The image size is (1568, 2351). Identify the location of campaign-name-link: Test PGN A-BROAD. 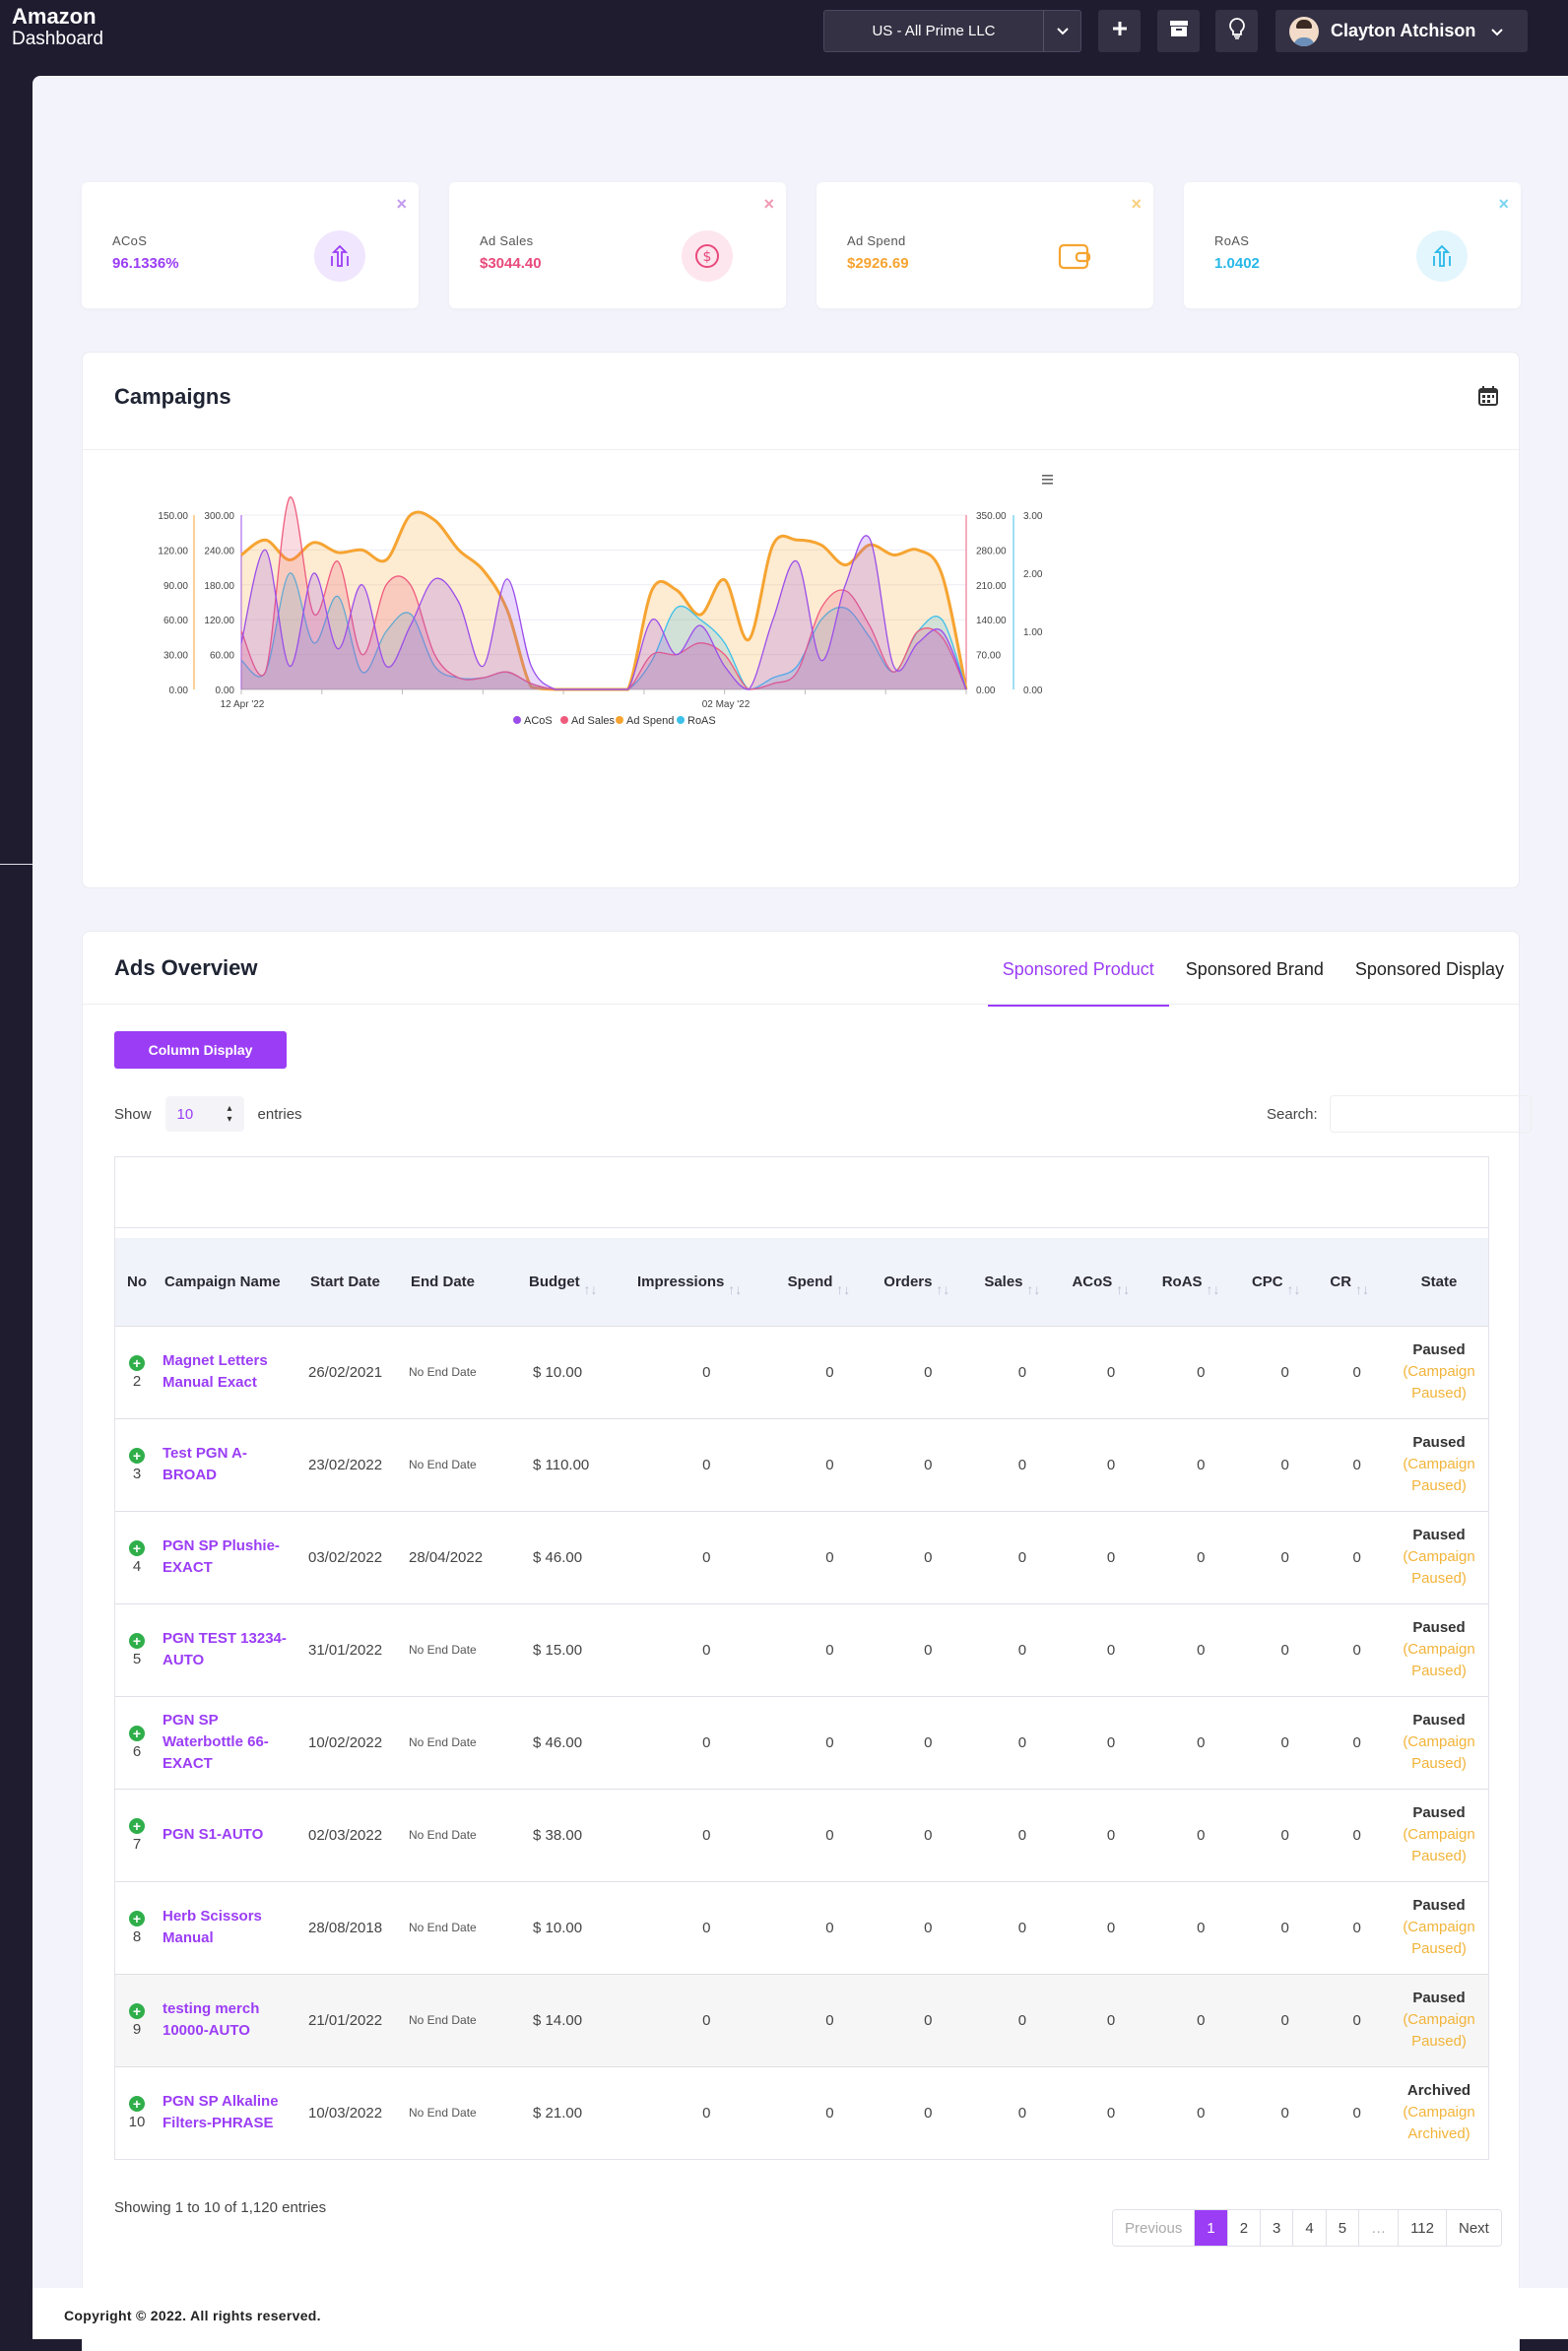
(205, 1464).